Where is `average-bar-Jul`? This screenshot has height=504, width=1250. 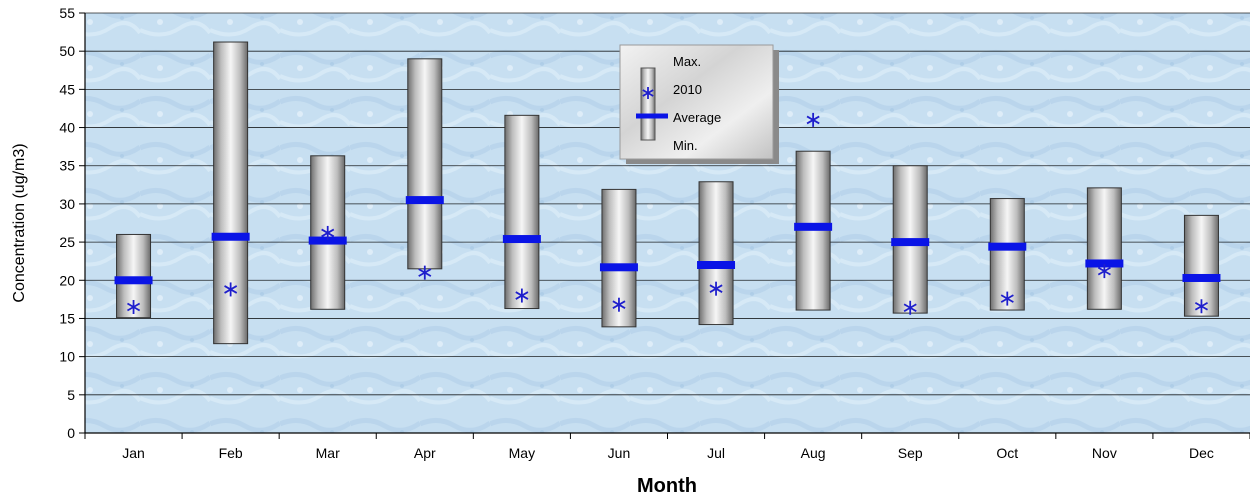 average-bar-Jul is located at coordinates (716, 265).